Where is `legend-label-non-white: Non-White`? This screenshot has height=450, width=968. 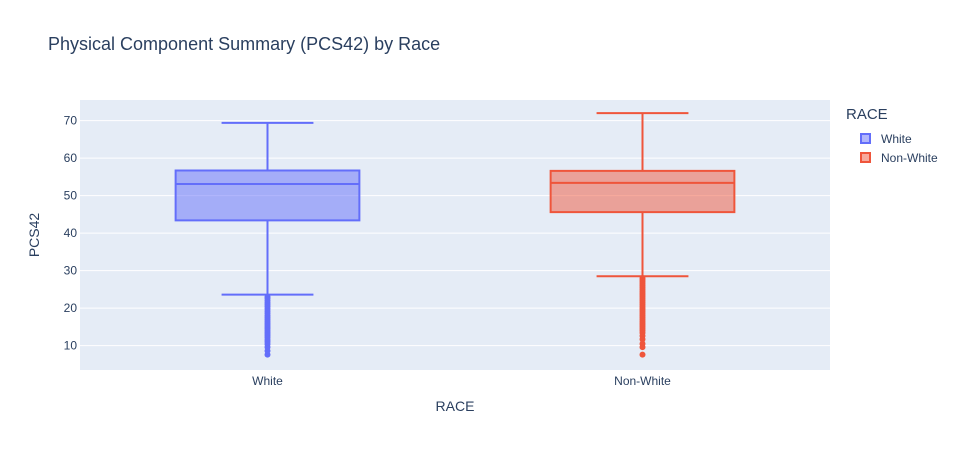 legend-label-non-white: Non-White is located at coordinates (909, 157).